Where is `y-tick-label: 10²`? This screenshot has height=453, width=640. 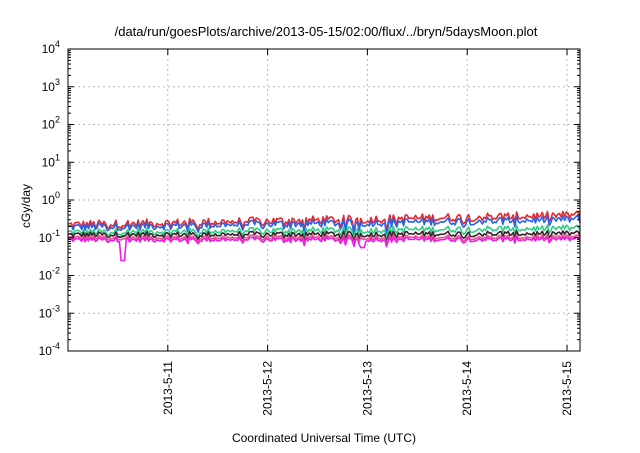 y-tick-label: 10² is located at coordinates (51, 123).